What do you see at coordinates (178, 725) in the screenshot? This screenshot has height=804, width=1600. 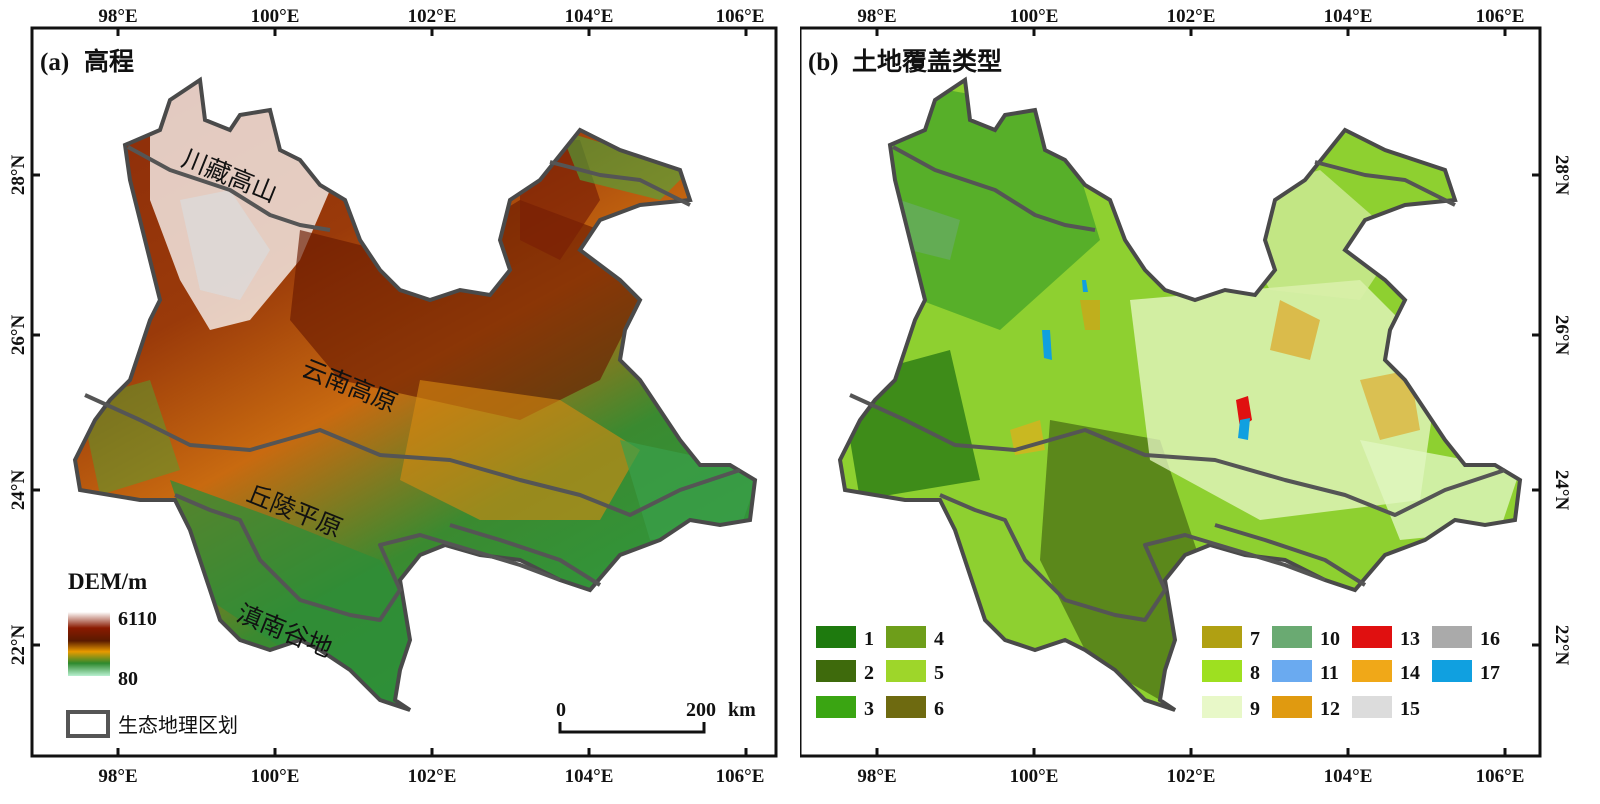 I see `boundary-legend-label: 生态地理区划` at bounding box center [178, 725].